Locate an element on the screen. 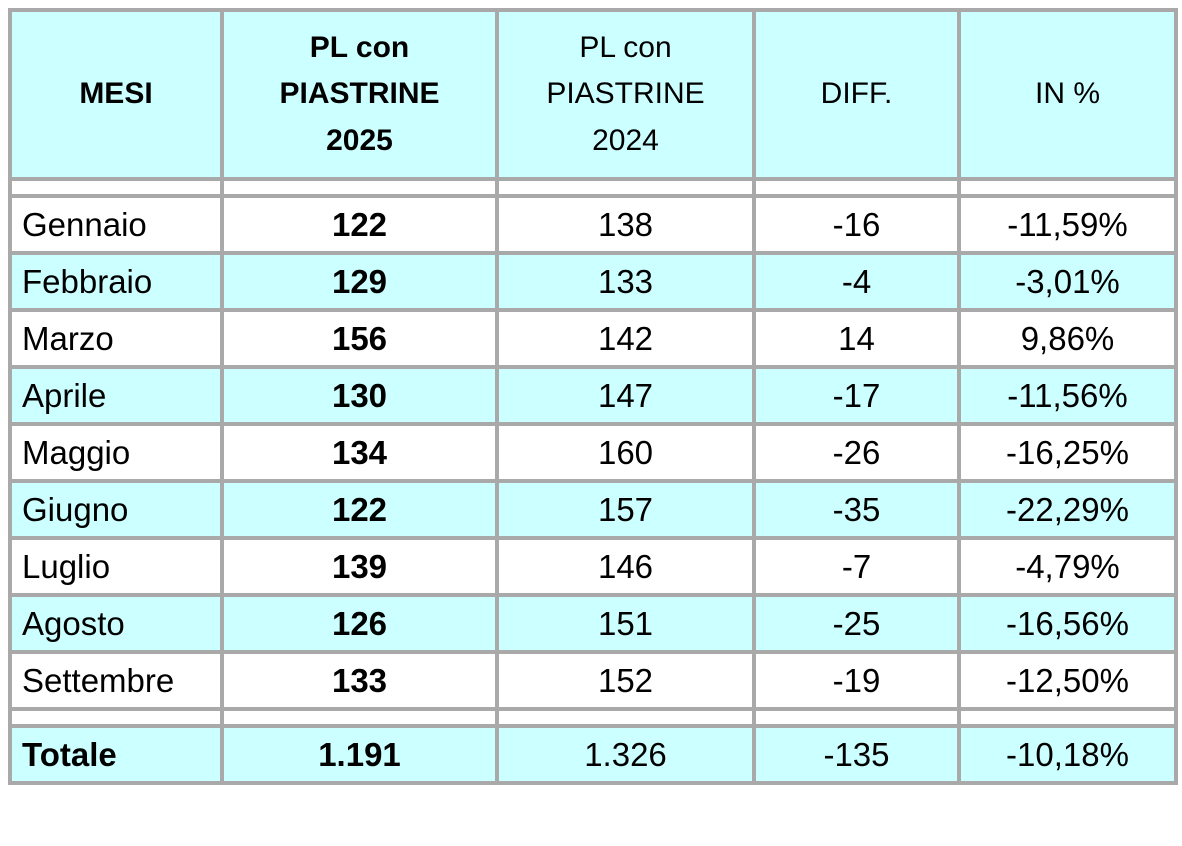 This screenshot has height=846, width=1182. pct-cell: 9,86% is located at coordinates (1067, 338).